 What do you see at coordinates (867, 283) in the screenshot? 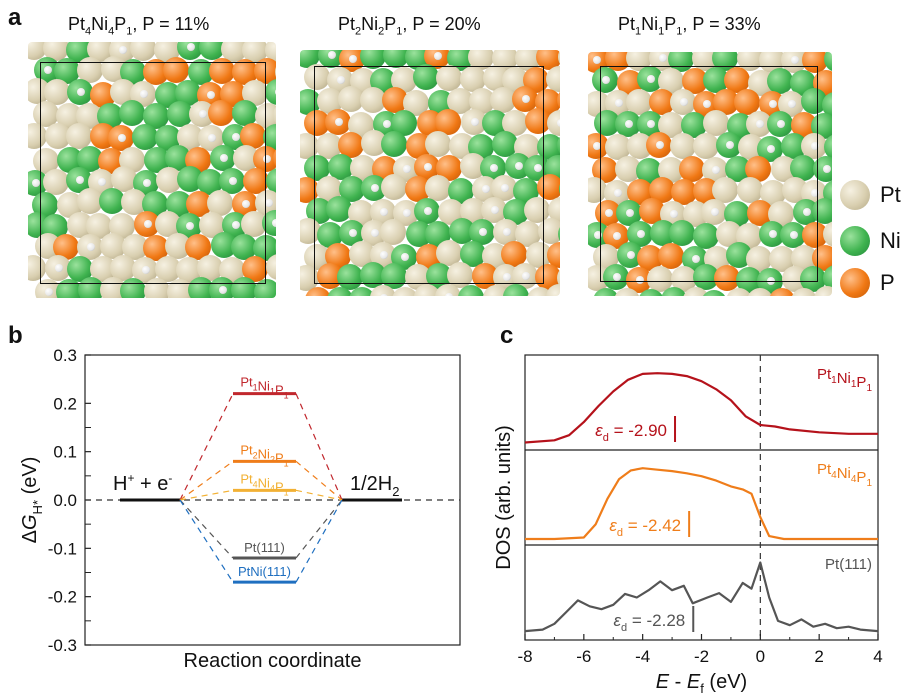
I see `legend-item-p: P` at bounding box center [867, 283].